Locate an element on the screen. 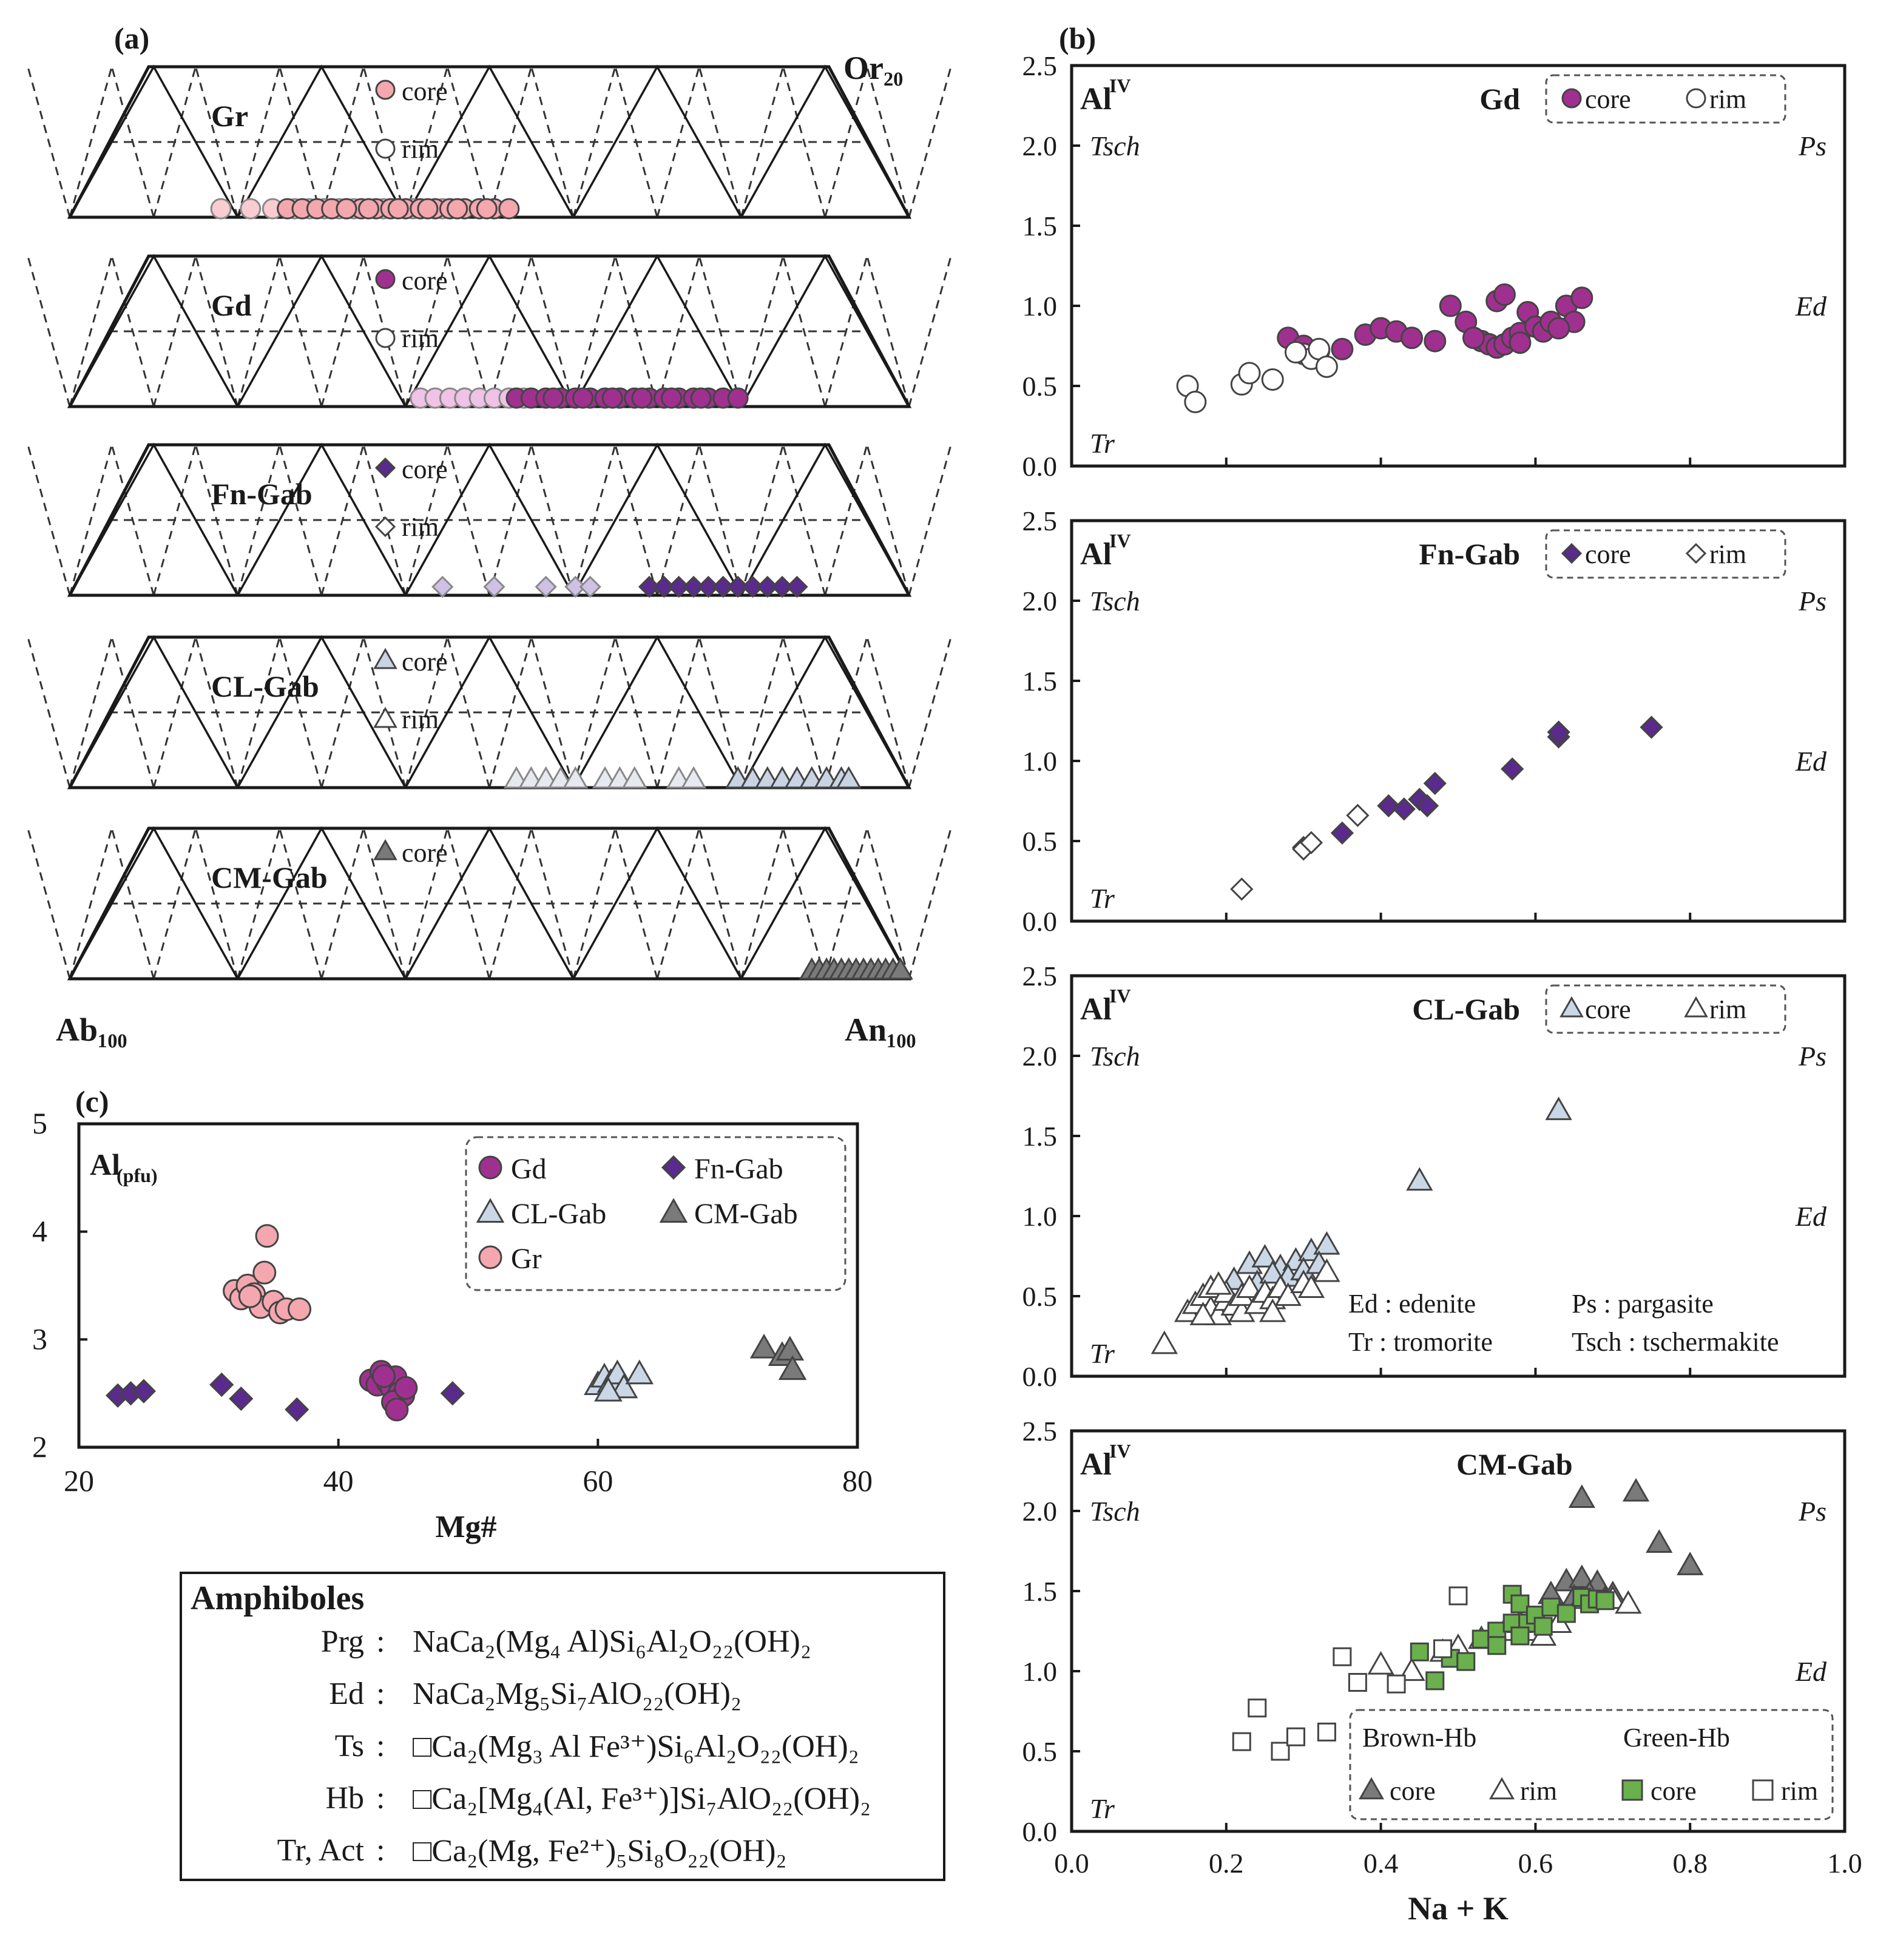 The height and width of the screenshot is (1960, 1889). amphibole-table-title: Amphiboles is located at coordinates (278, 1599).